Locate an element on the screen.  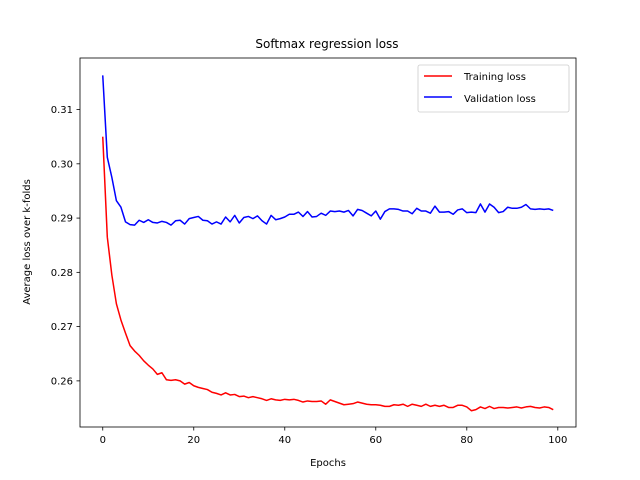
y-tick-label: 0.26 is located at coordinates (62, 381).